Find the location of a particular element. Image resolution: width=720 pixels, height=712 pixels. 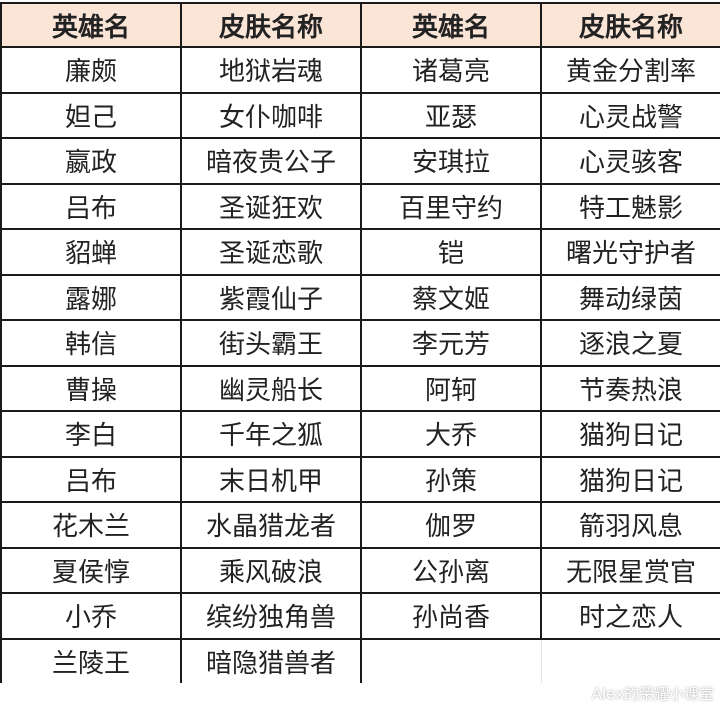

hero-name-cell: 韩信 is located at coordinates (91, 343).